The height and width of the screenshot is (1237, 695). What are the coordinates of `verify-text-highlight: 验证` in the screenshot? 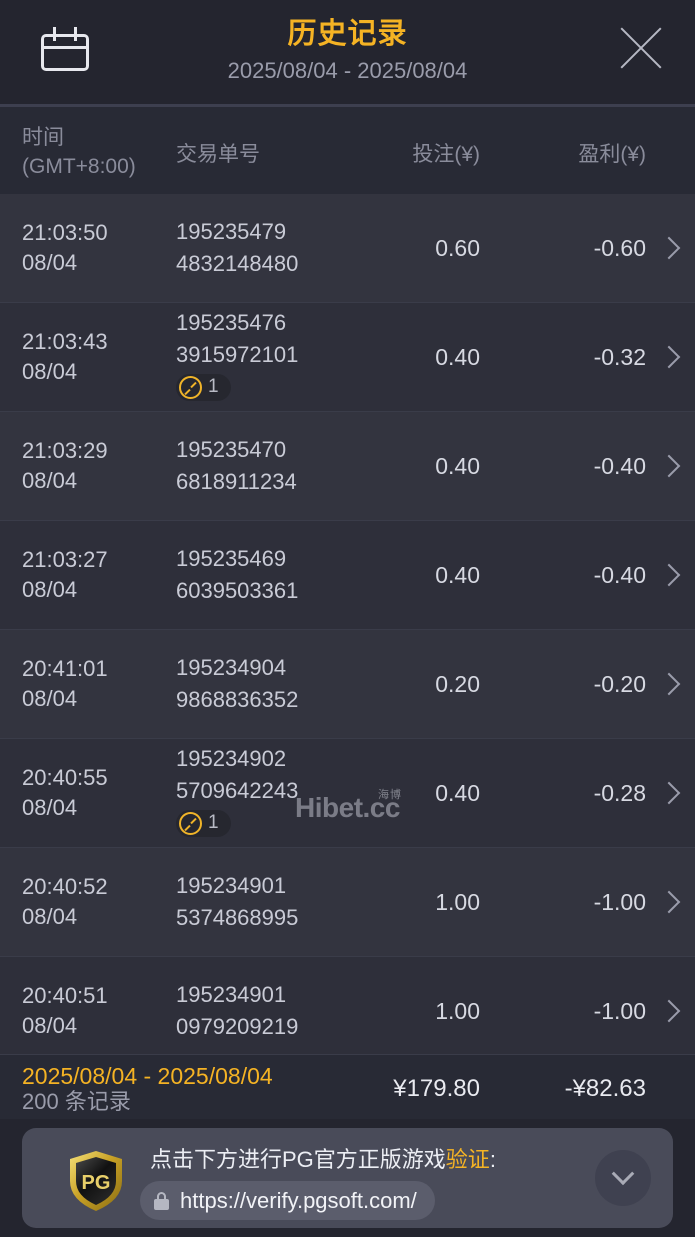 It's located at (467, 1159).